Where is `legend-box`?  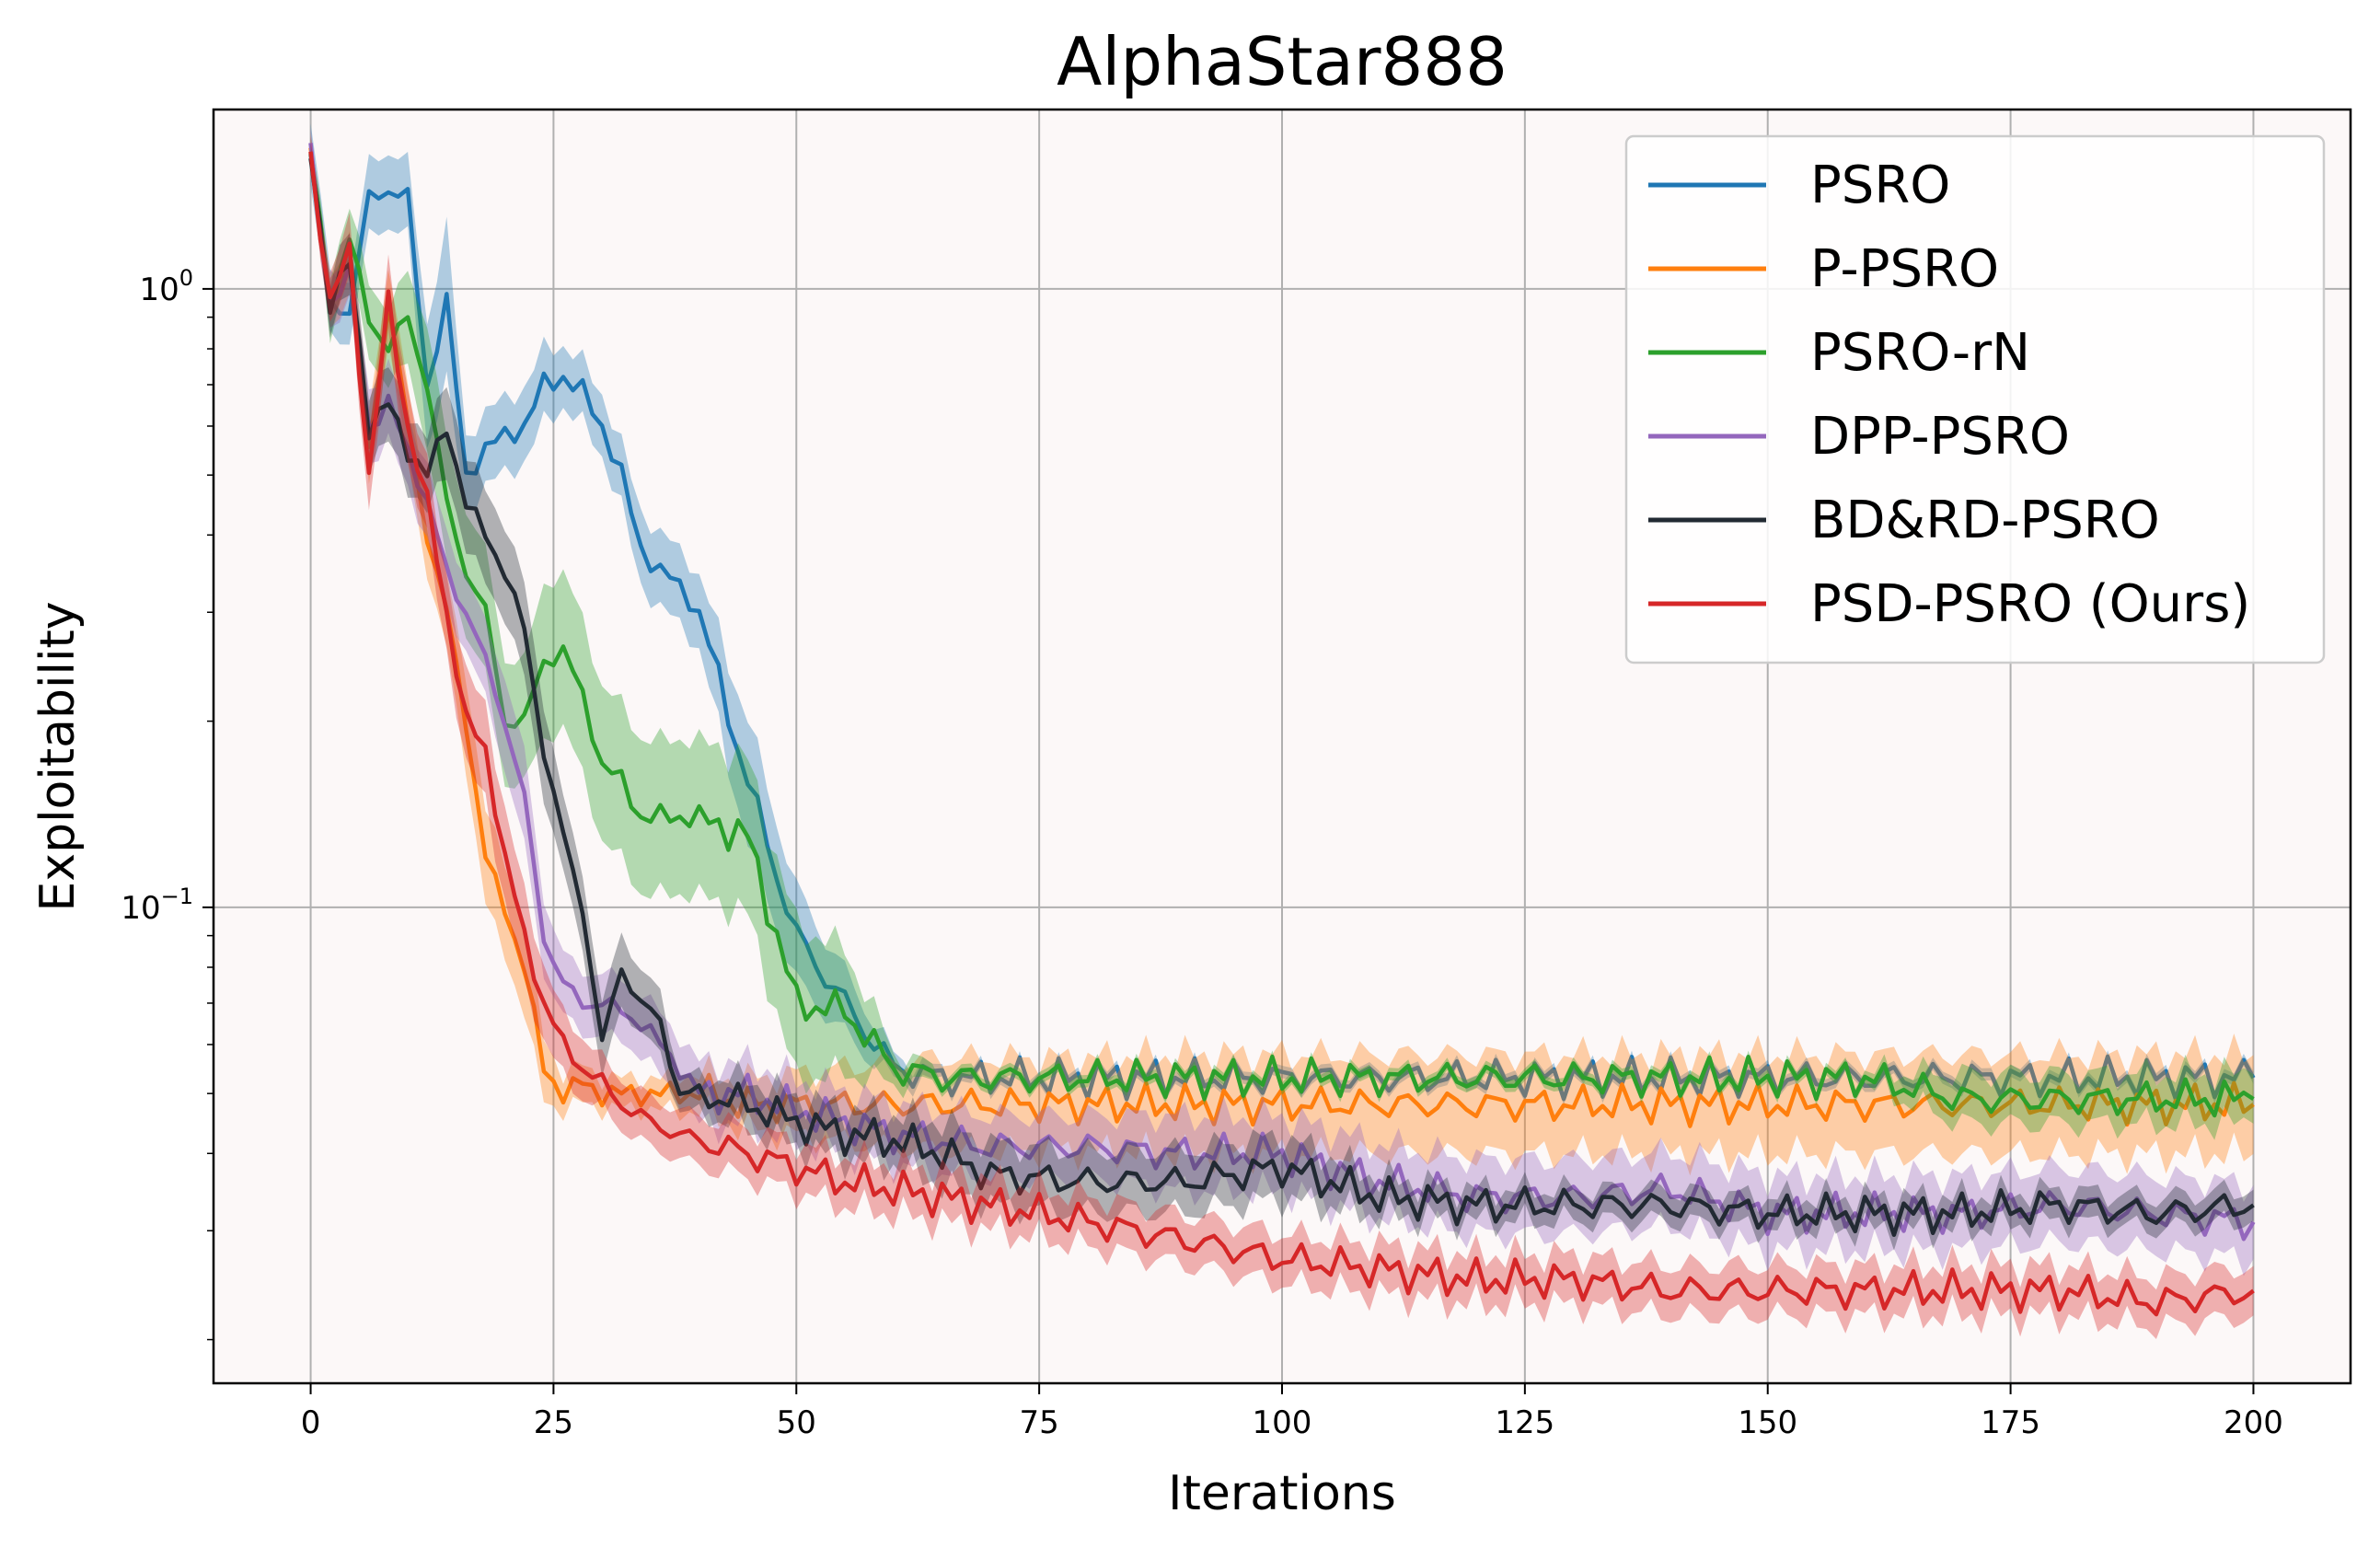
legend-box is located at coordinates (1975, 399).